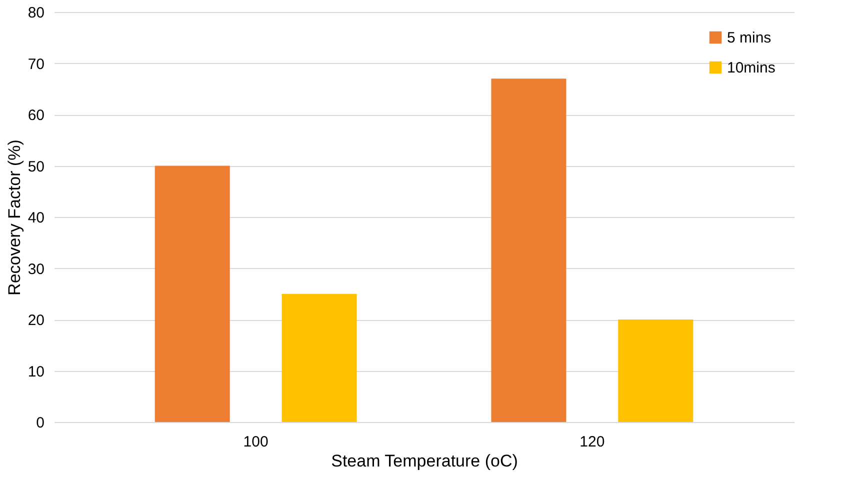  What do you see at coordinates (424, 461) in the screenshot?
I see `x-axis-title: Steam Temperature (oC)` at bounding box center [424, 461].